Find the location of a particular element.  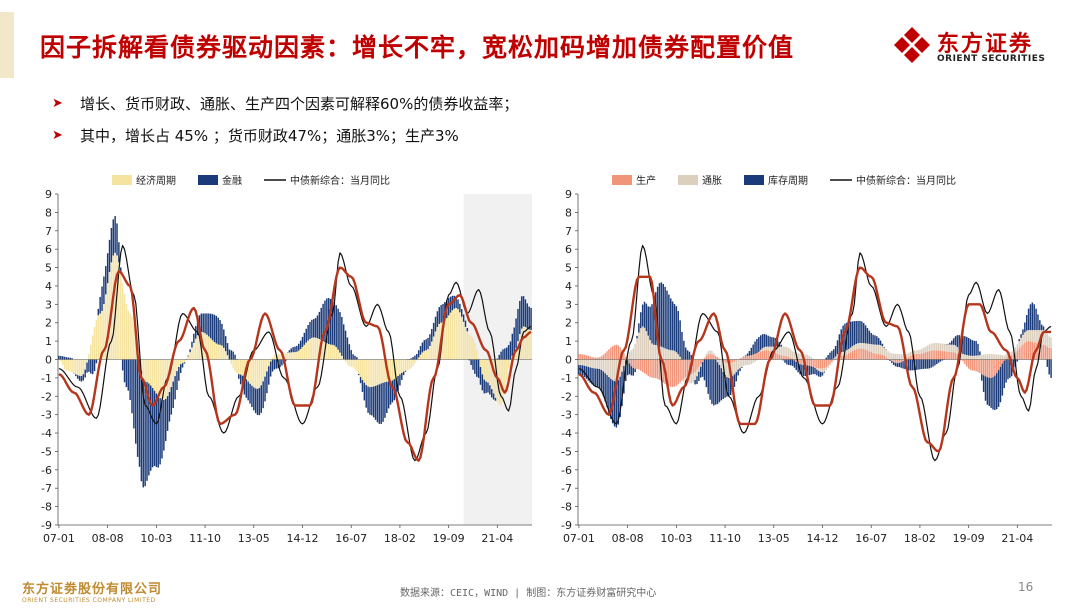

bullet-item: ➤ 增长、货币财政、通胀、生产四个因素可解释60%的债券收益率； is located at coordinates (285, 104).